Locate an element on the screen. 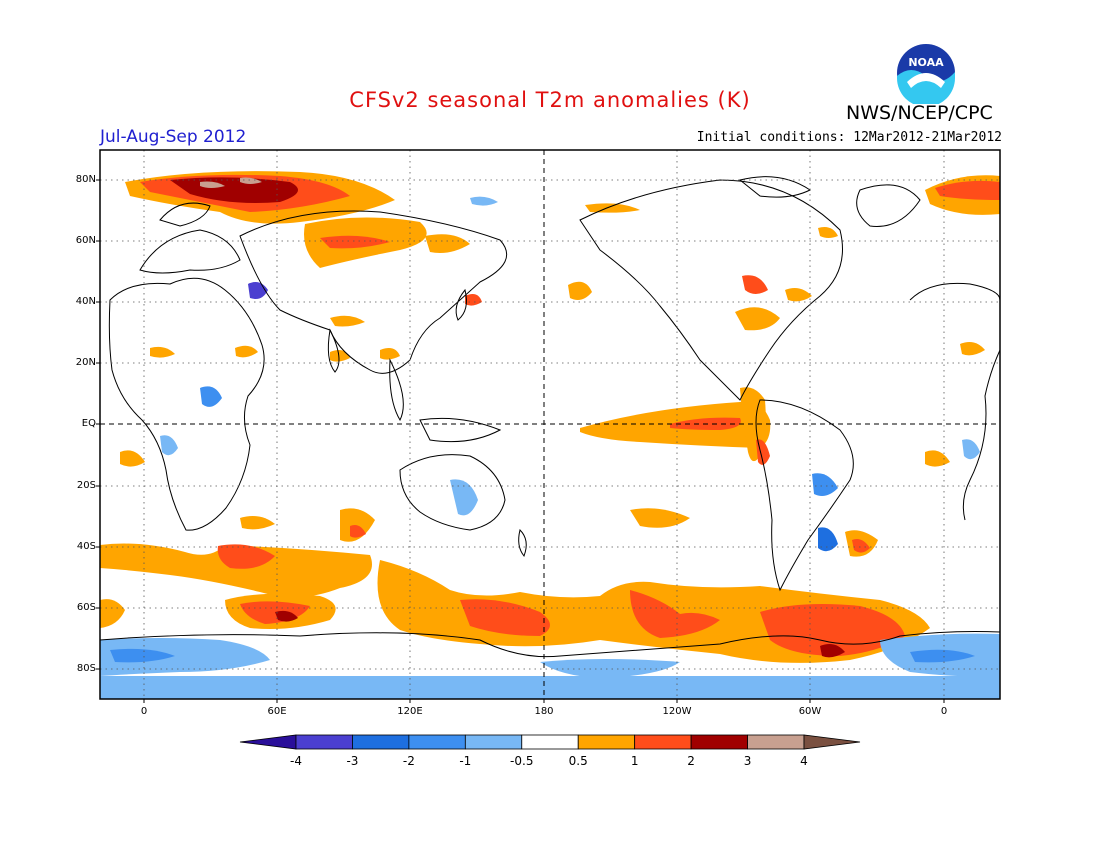  colorbar-label: -2 is located at coordinates (408, 761).